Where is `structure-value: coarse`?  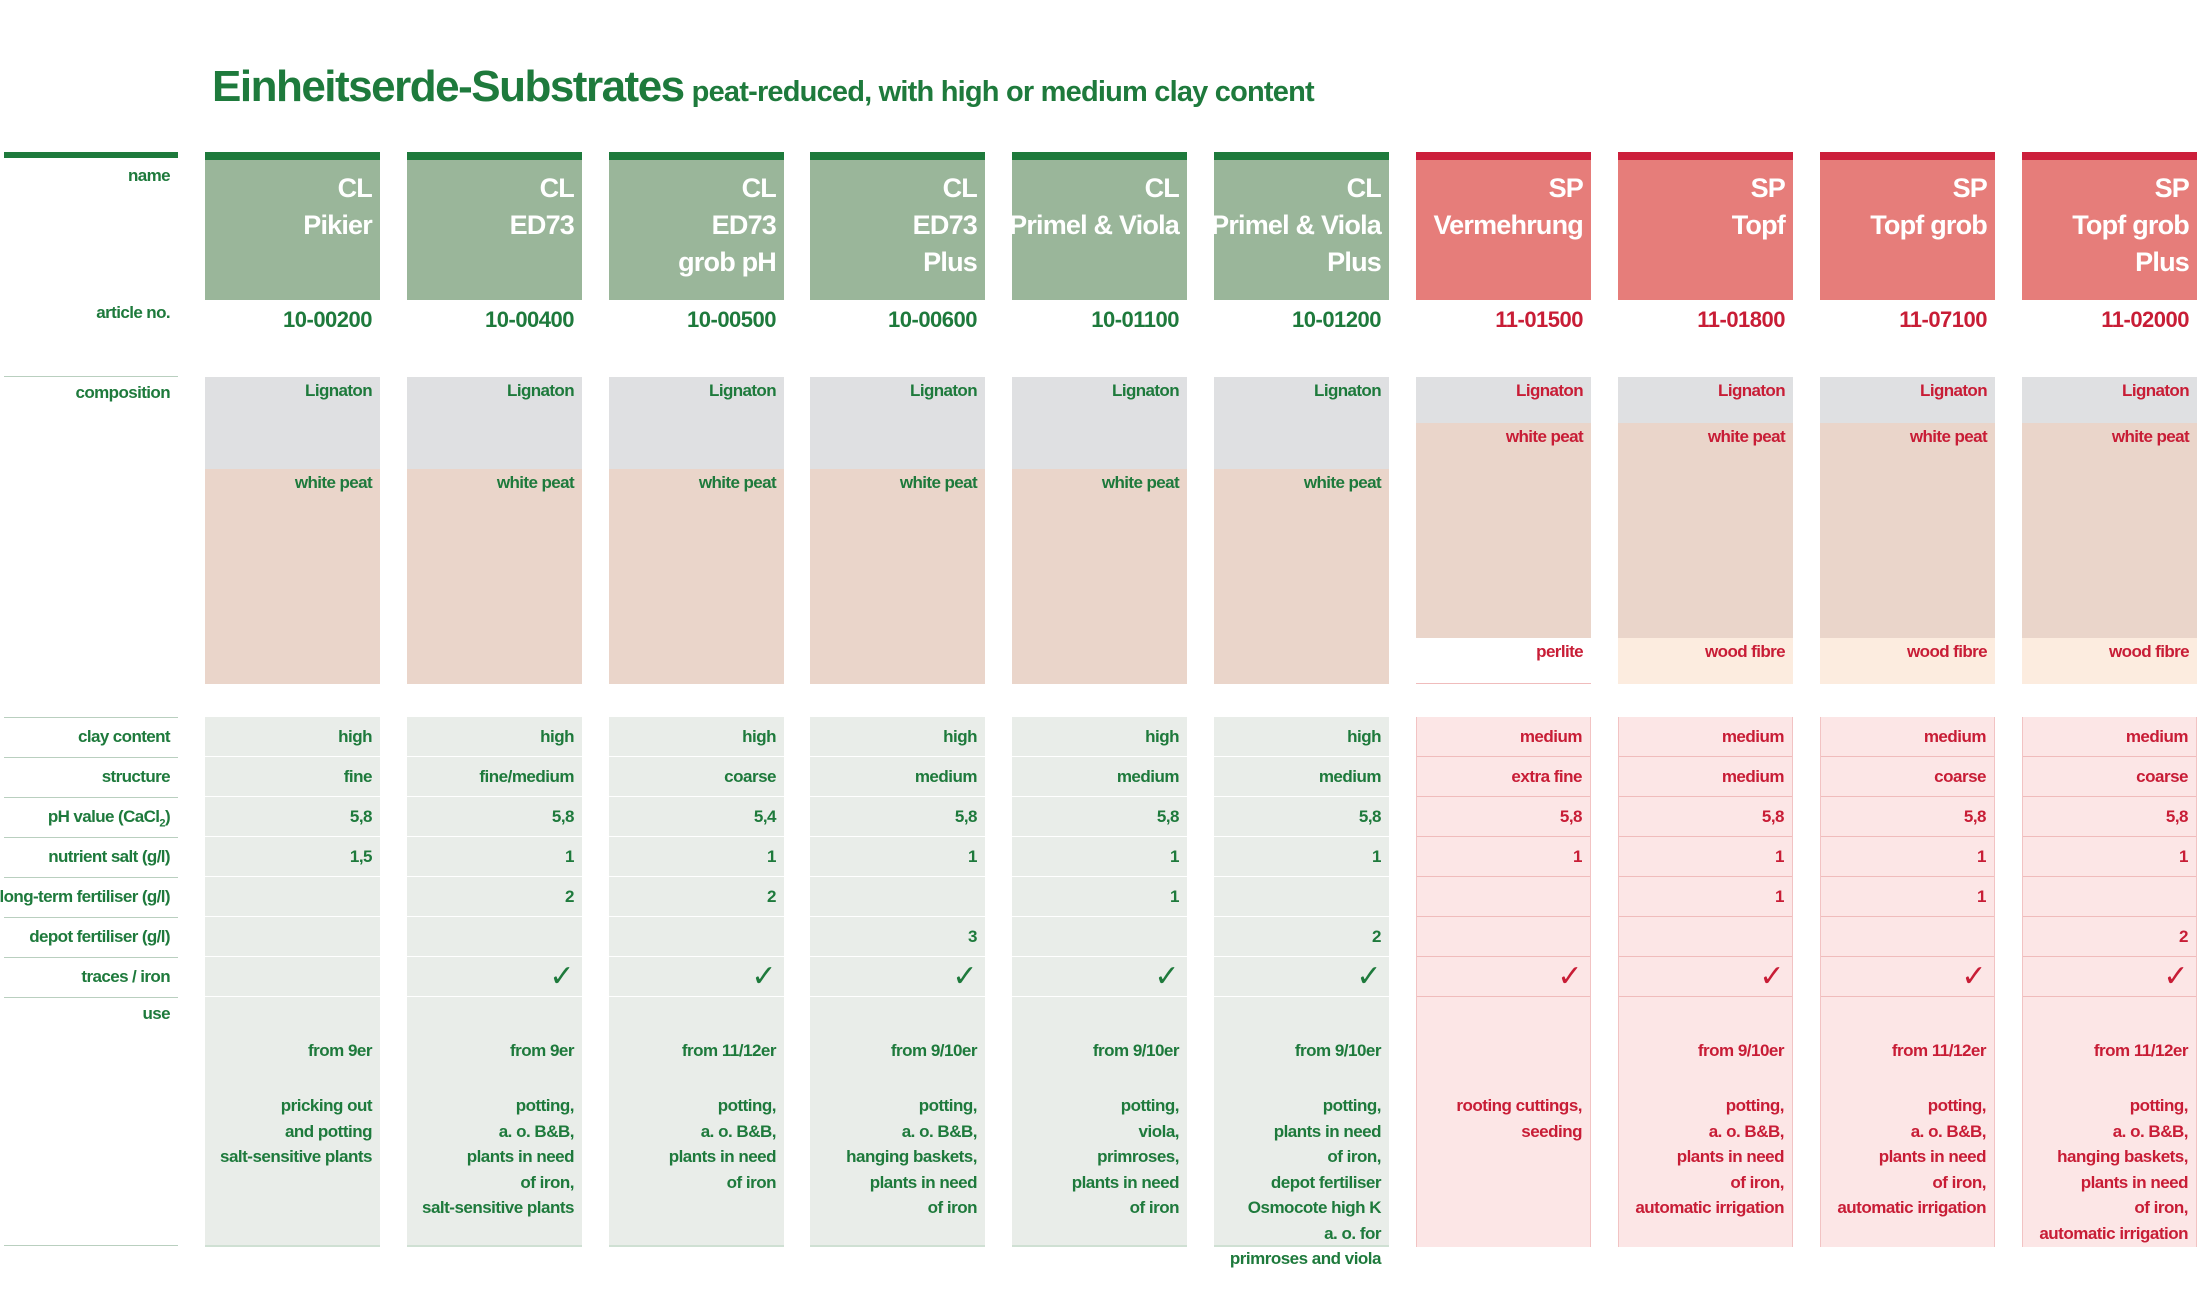 structure-value: coarse is located at coordinates (750, 776).